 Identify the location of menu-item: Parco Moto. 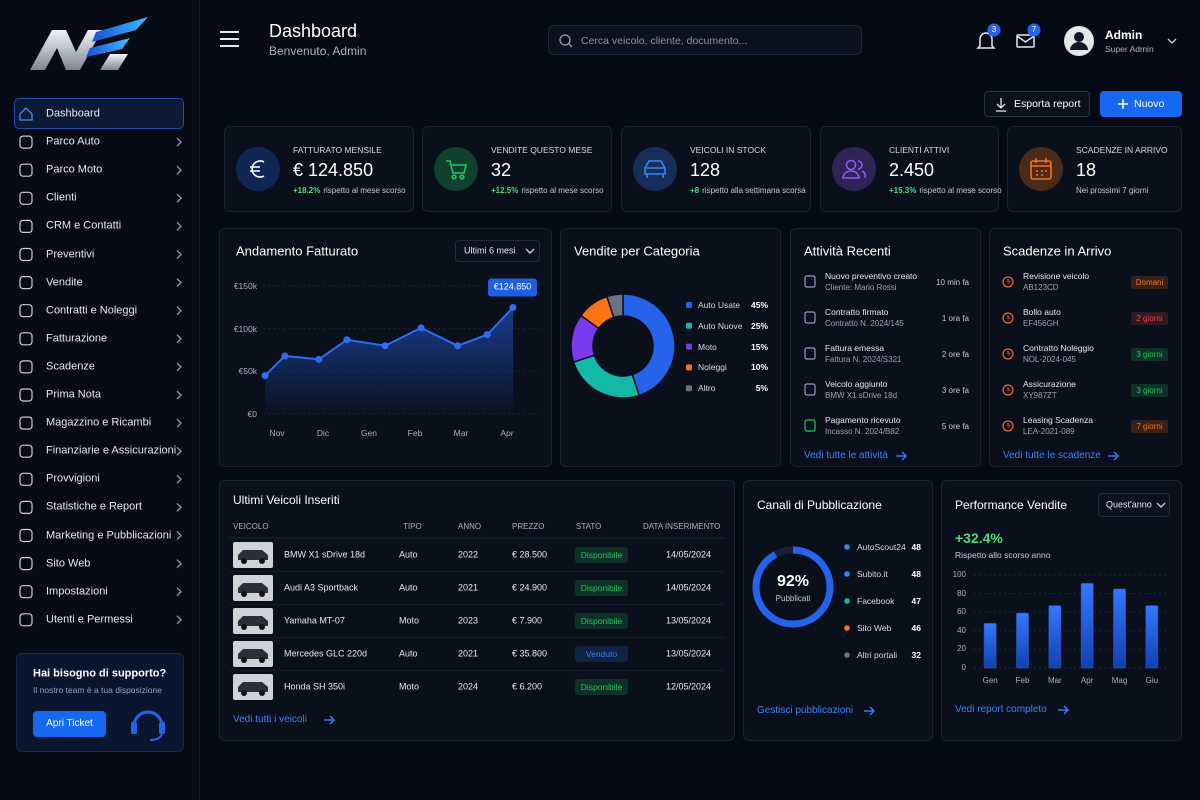
(74, 169).